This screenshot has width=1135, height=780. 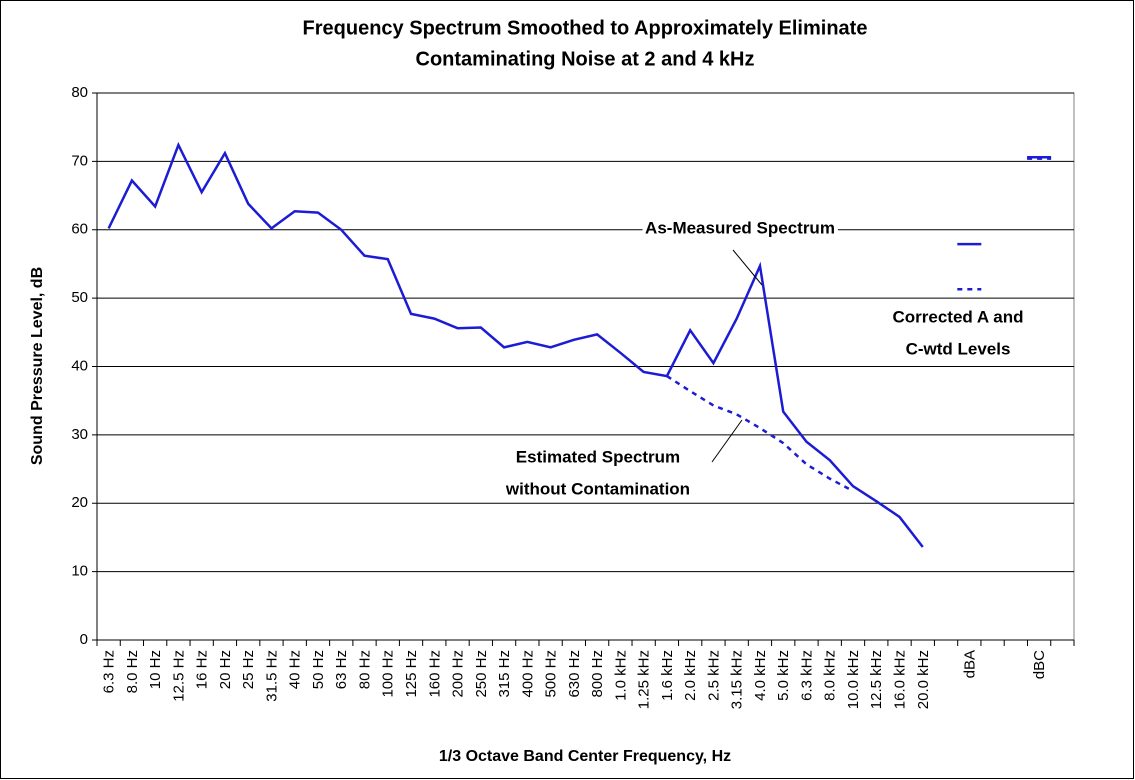 What do you see at coordinates (853, 679) in the screenshot?
I see `x-tick-label: 10.0 kHz` at bounding box center [853, 679].